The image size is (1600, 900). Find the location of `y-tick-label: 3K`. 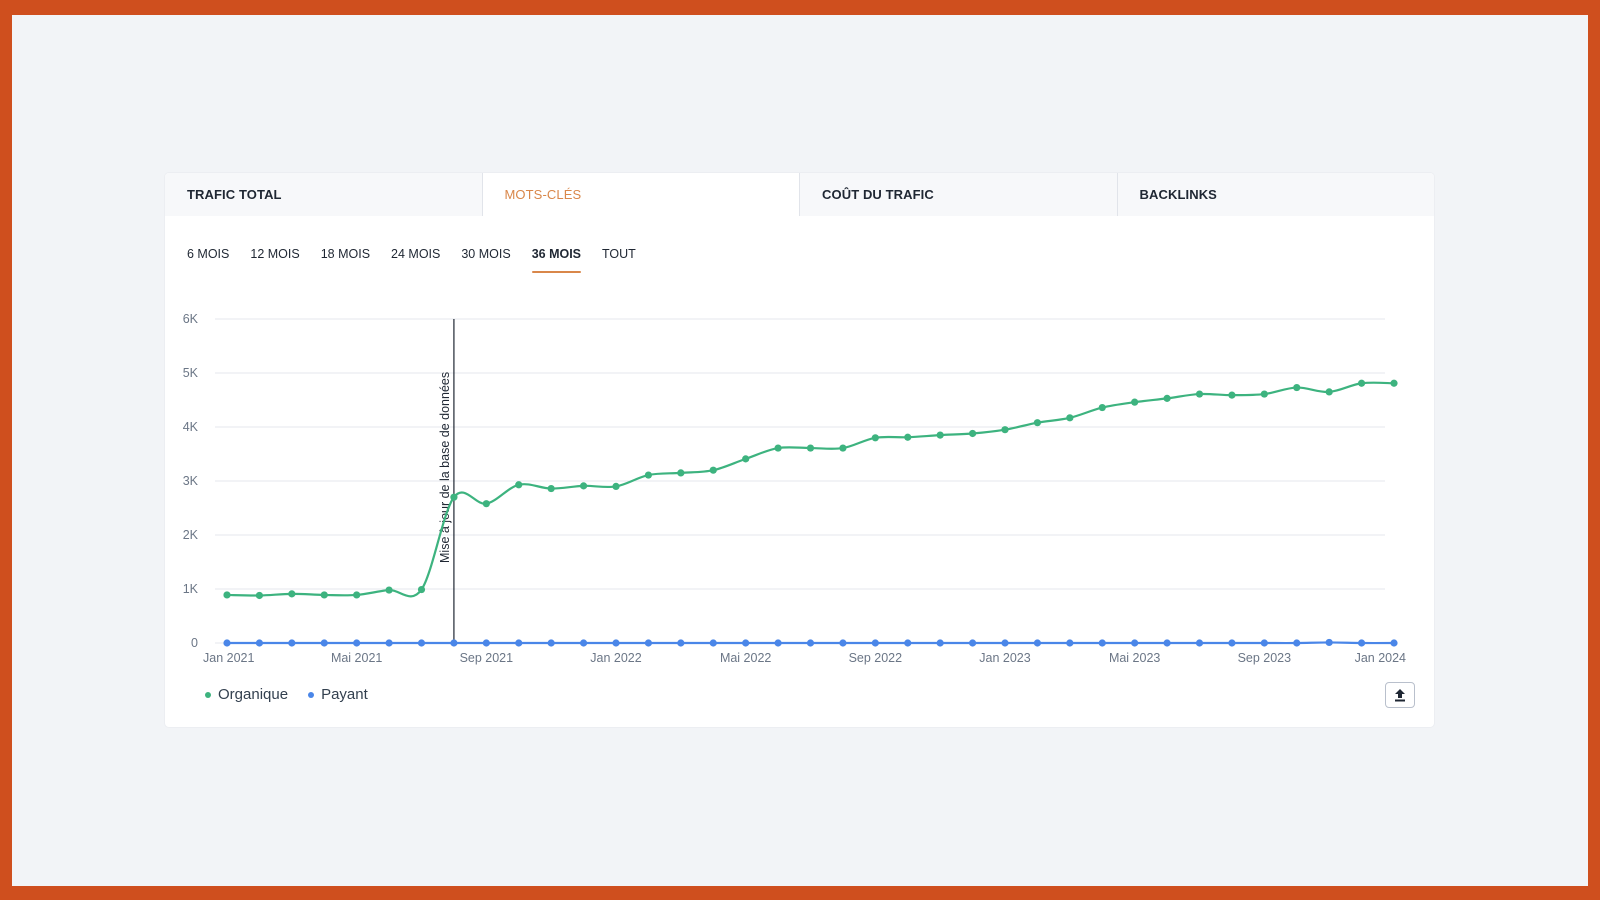

y-tick-label: 3K is located at coordinates (191, 481).